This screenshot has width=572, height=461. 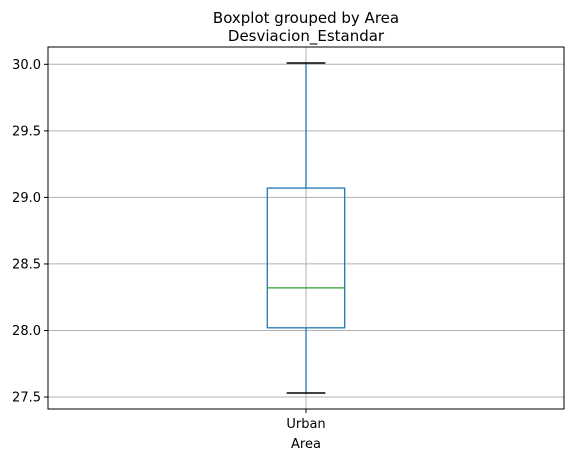 I want to click on y-tick-label: 29.5, so click(x=26, y=131).